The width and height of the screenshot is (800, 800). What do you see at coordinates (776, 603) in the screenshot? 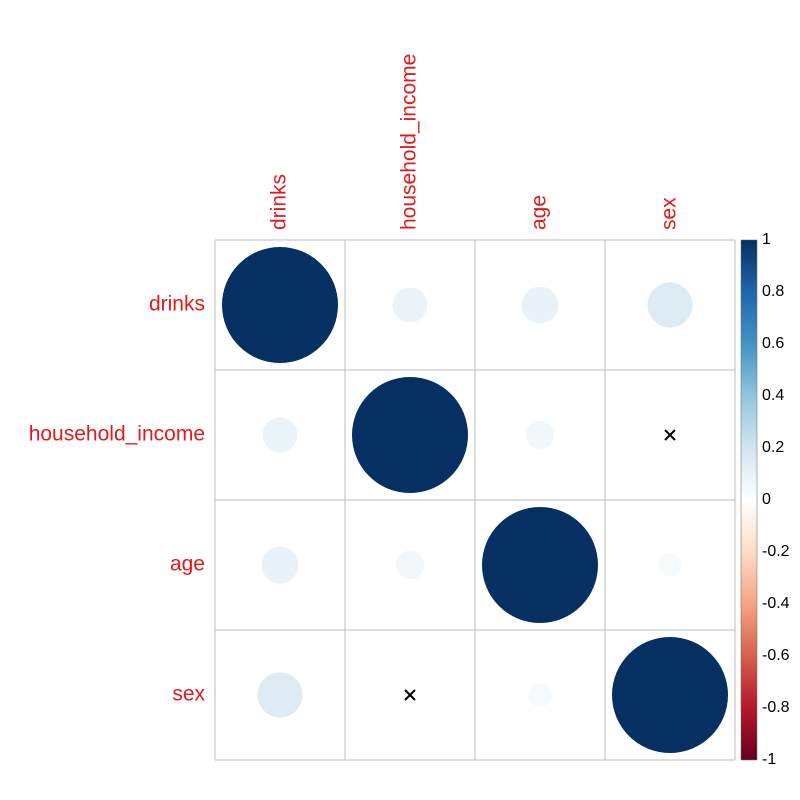
I see `colorbar-tick-label: -0.4` at bounding box center [776, 603].